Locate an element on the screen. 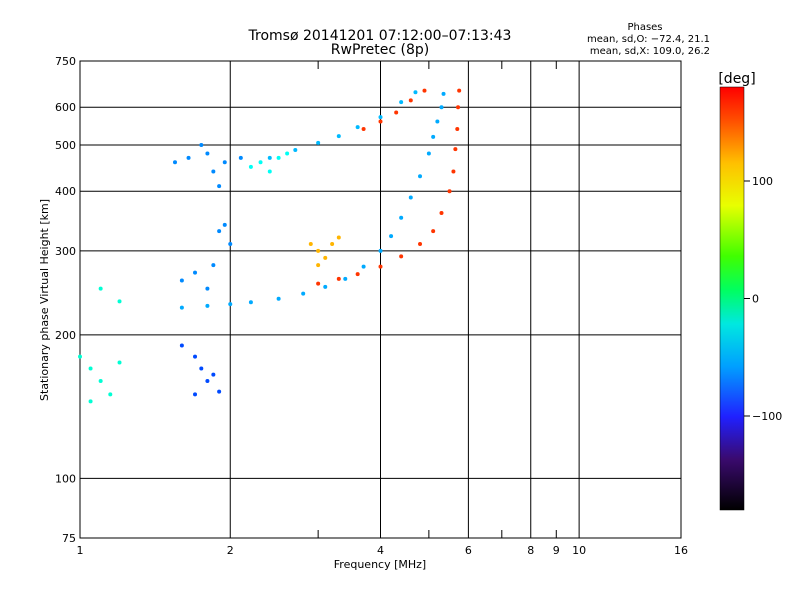 This screenshot has height=600, width=800. x-tick-label-3: 6 is located at coordinates (468, 550).